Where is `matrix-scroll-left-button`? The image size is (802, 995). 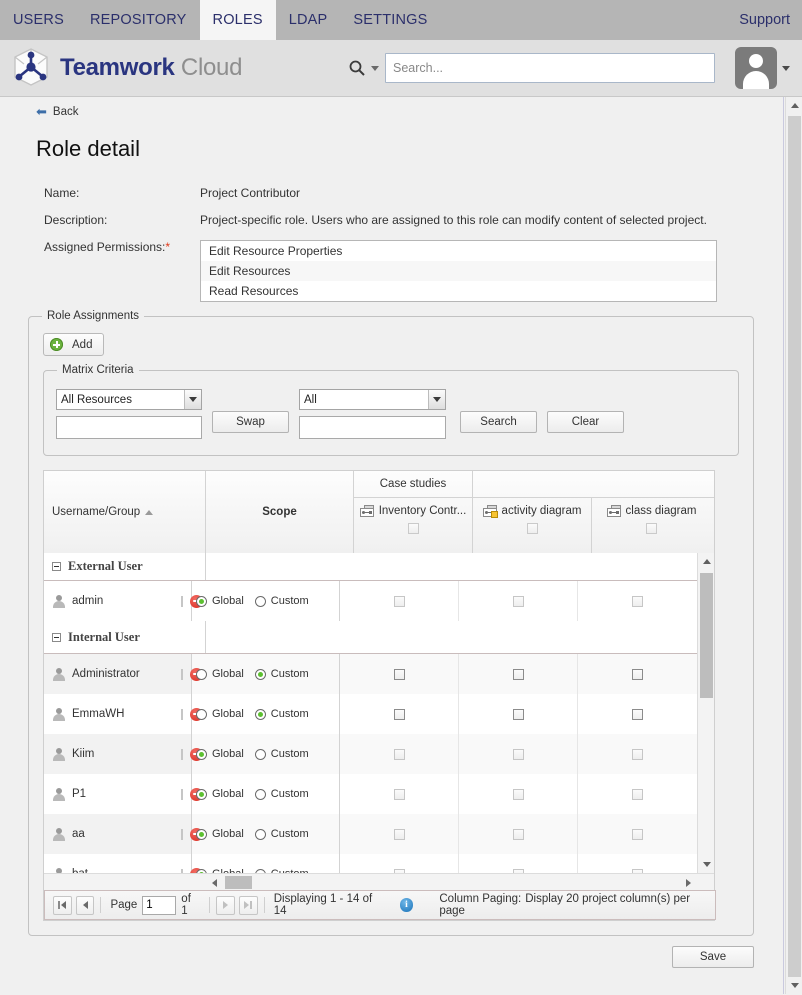
matrix-scroll-left-button is located at coordinates (214, 882).